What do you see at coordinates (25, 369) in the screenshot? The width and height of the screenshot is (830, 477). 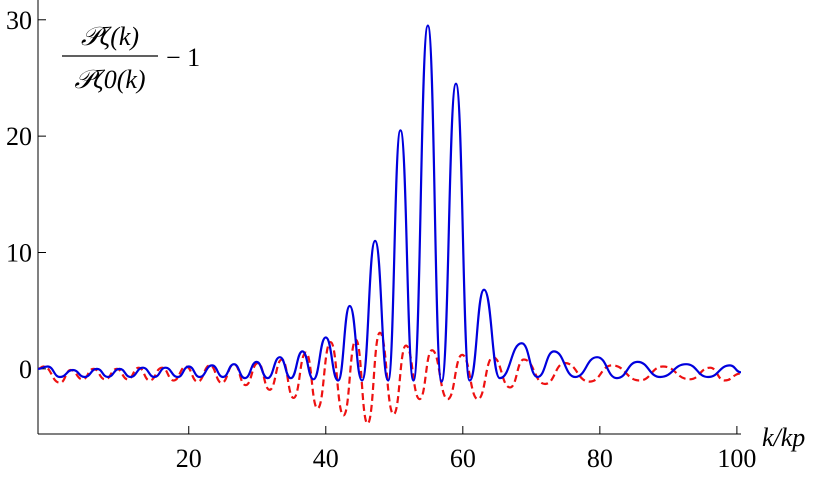 I see `y-tick-label: 0` at bounding box center [25, 369].